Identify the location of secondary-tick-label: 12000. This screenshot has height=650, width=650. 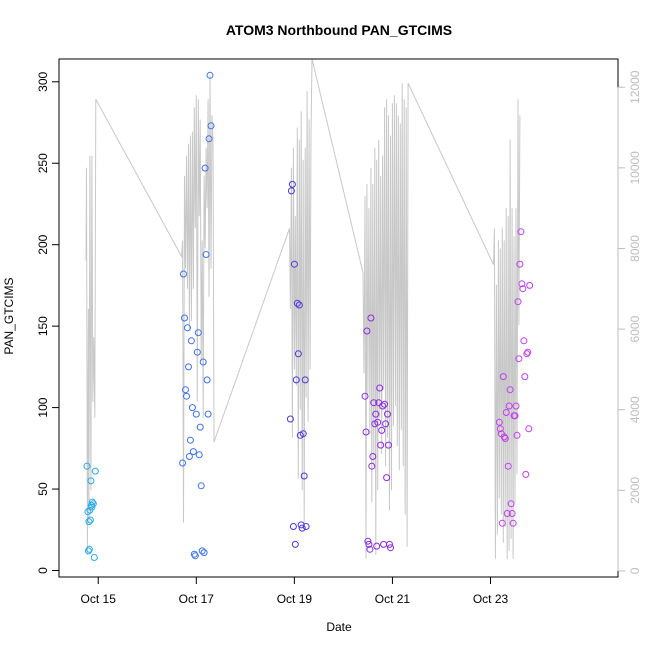
(635, 87).